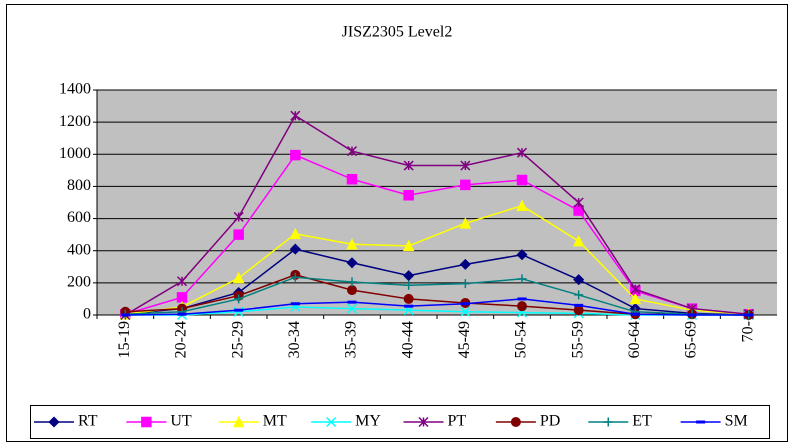 The width and height of the screenshot is (794, 446). Describe the element at coordinates (294, 339) in the screenshot. I see `x-tick-label: 30-34` at that location.